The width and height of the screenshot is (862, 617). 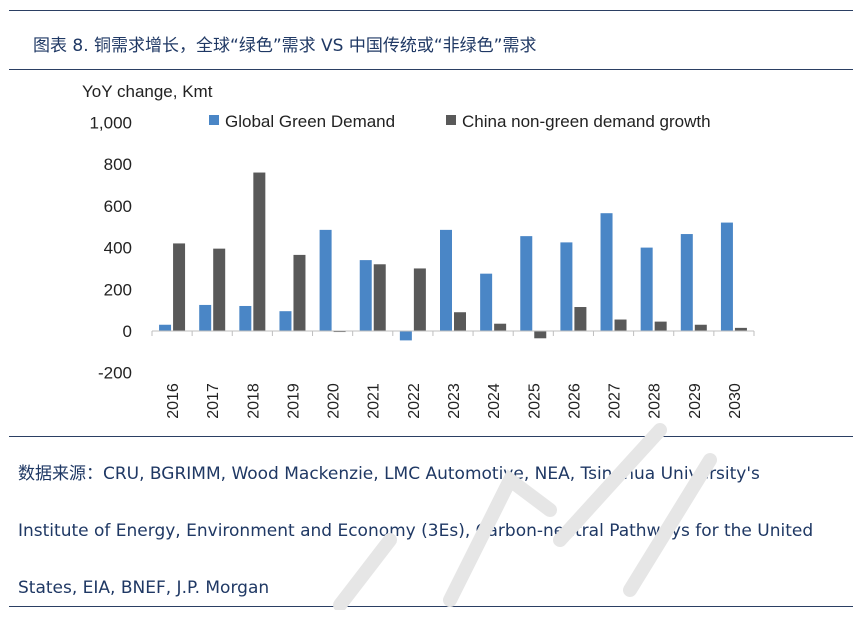 I want to click on x-tick-label: 2020, so click(x=334, y=401).